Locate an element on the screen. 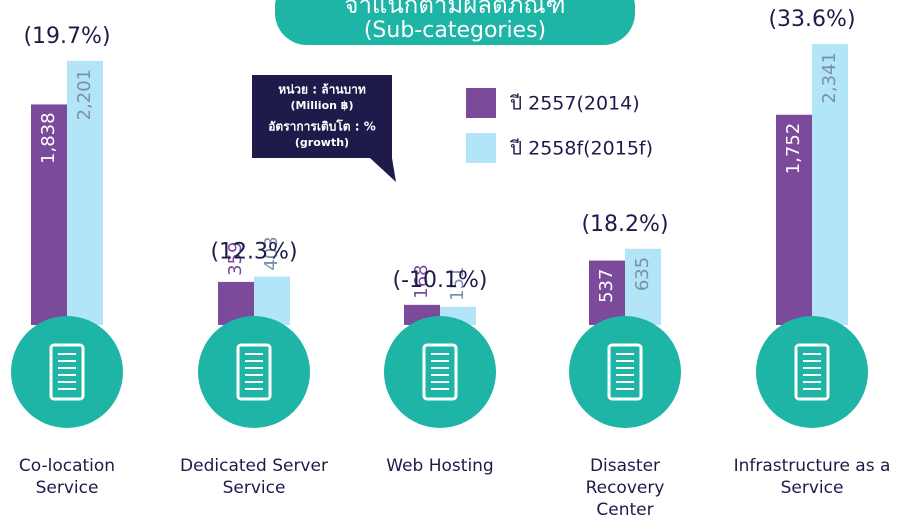 This screenshot has width=903, height=521. value-label: 151 is located at coordinates (457, 284).